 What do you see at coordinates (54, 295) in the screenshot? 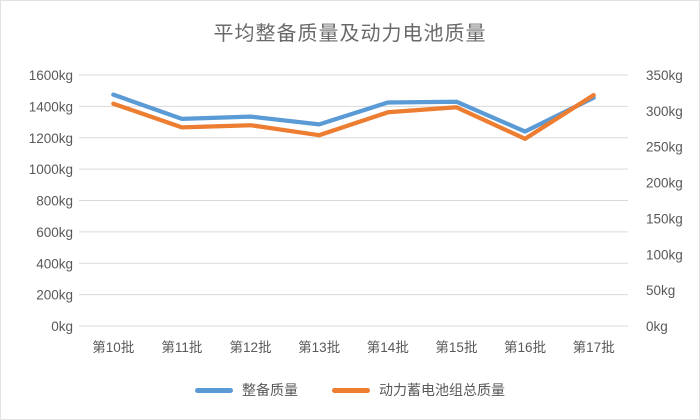
I see `left-axis-tick-label: 200kg` at bounding box center [54, 295].